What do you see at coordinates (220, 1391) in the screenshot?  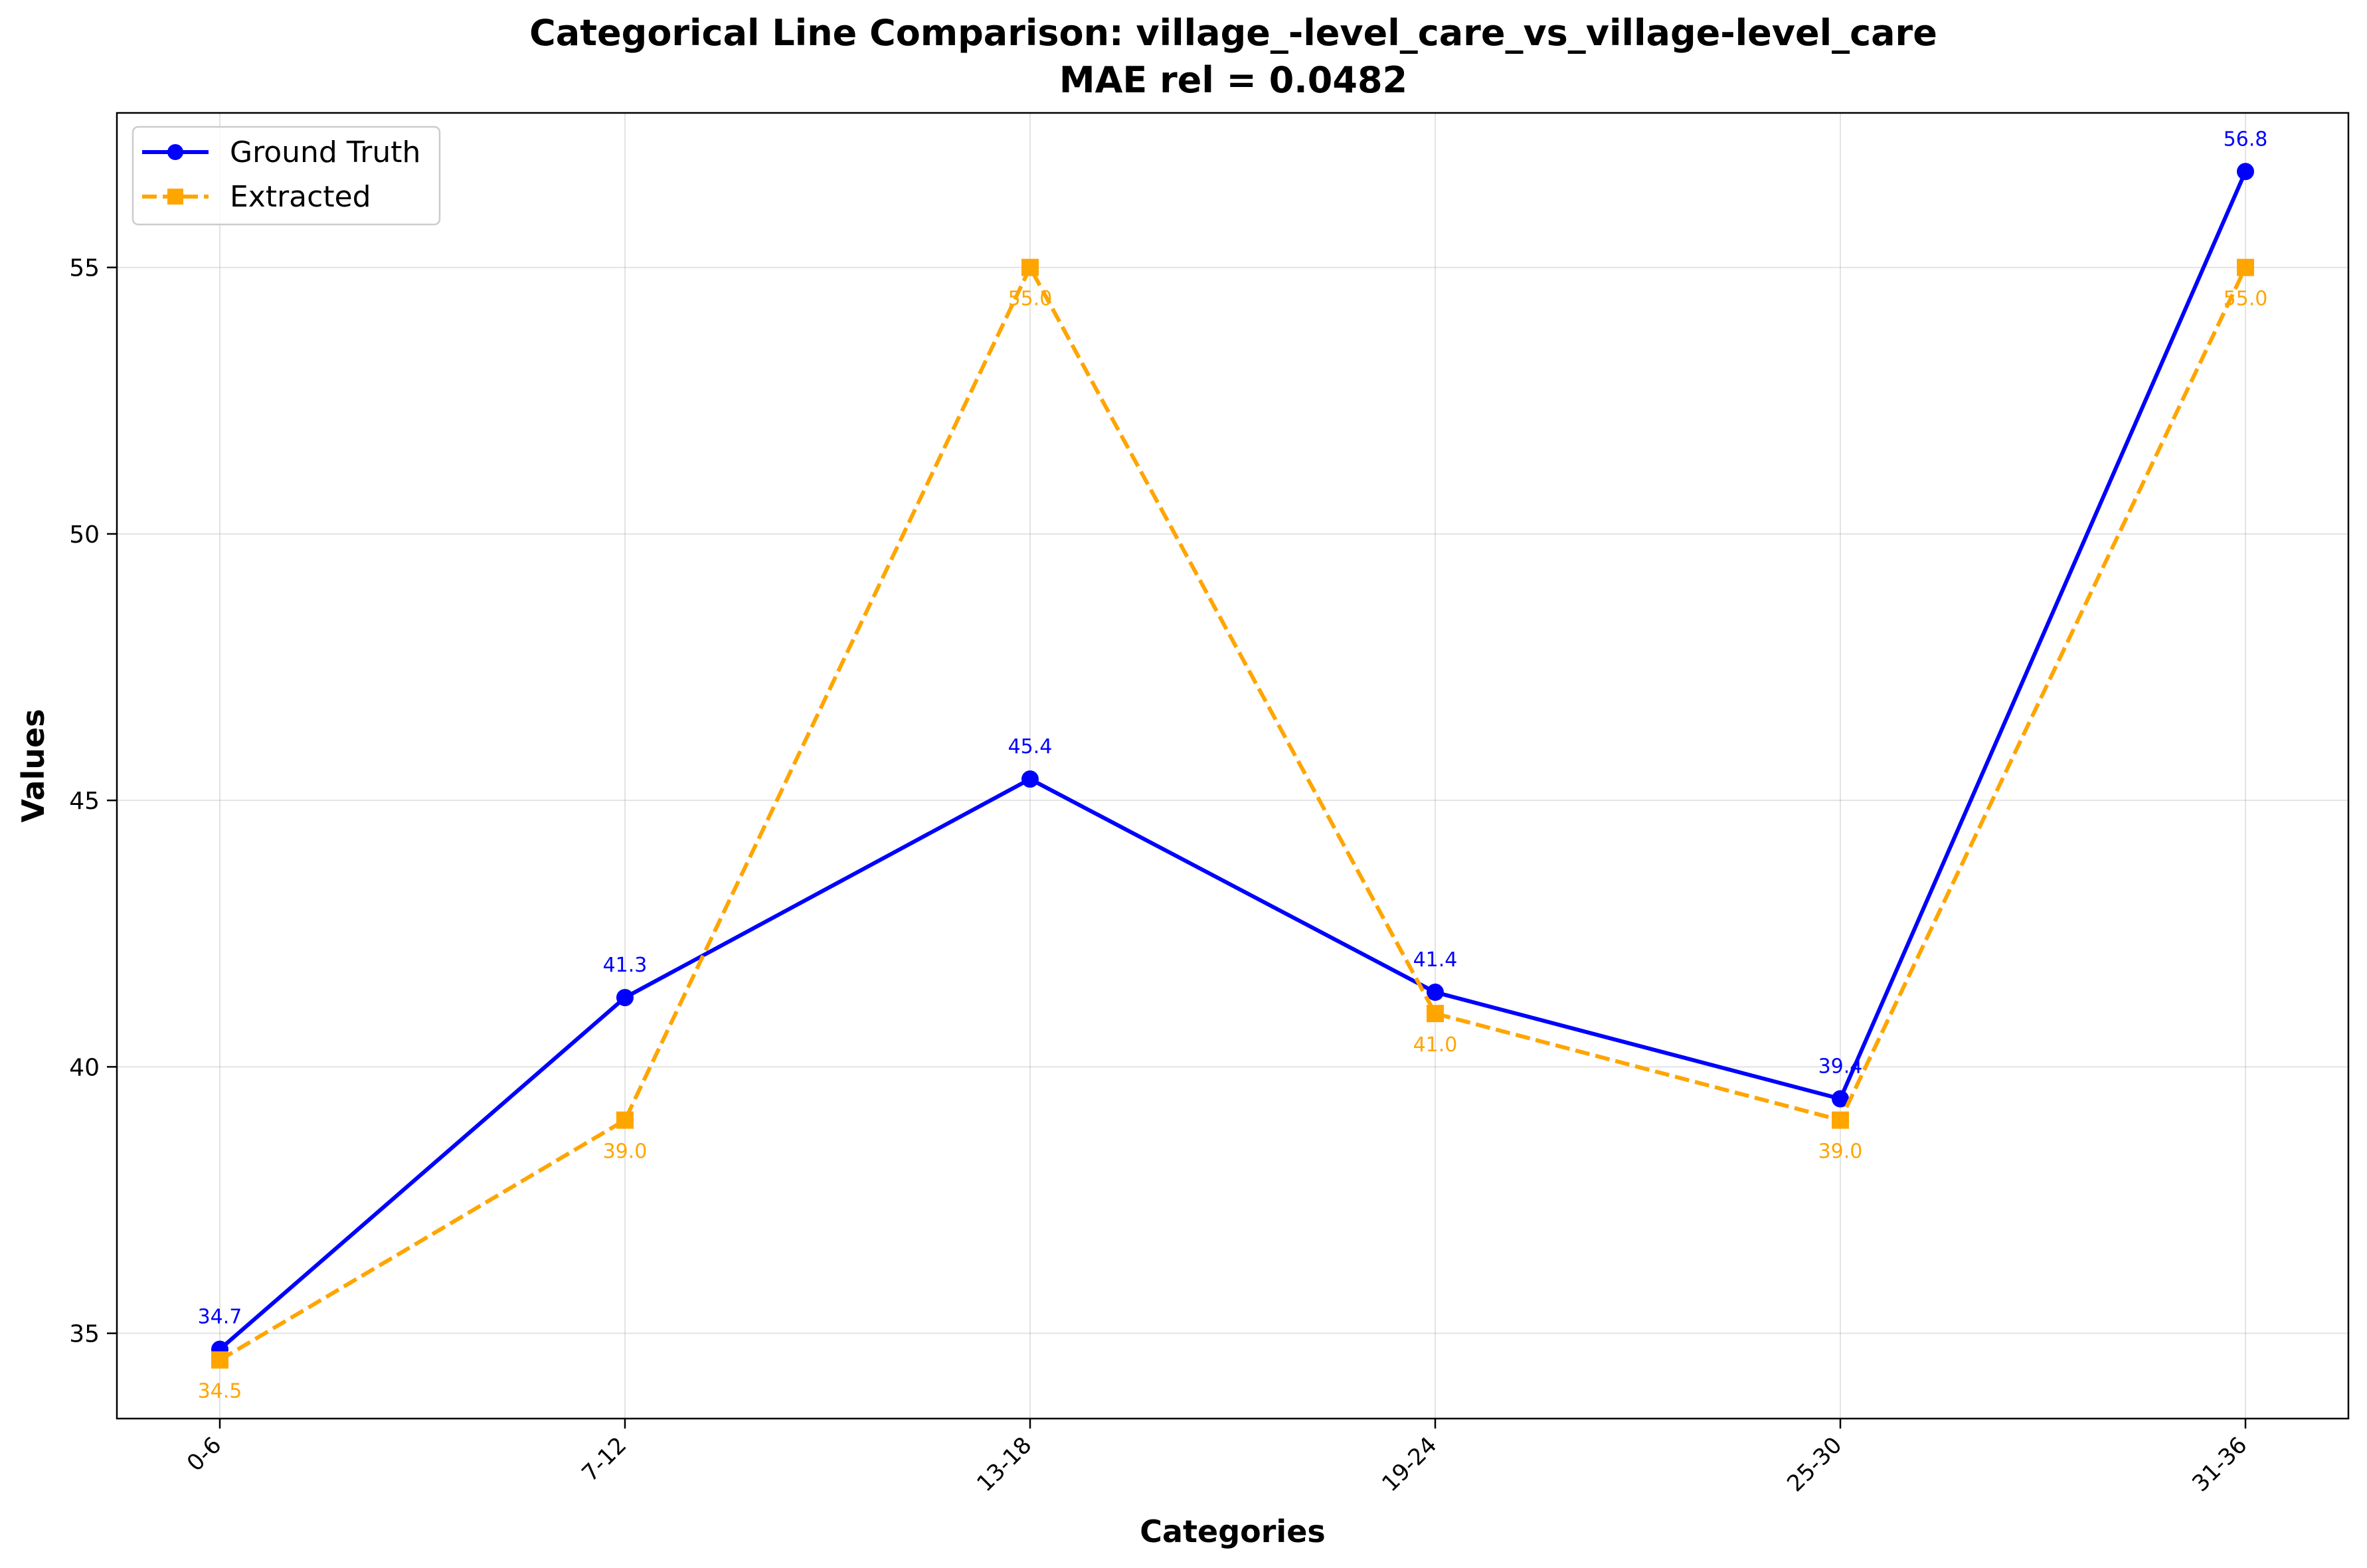 I see `data-label-extracted: 34.5` at bounding box center [220, 1391].